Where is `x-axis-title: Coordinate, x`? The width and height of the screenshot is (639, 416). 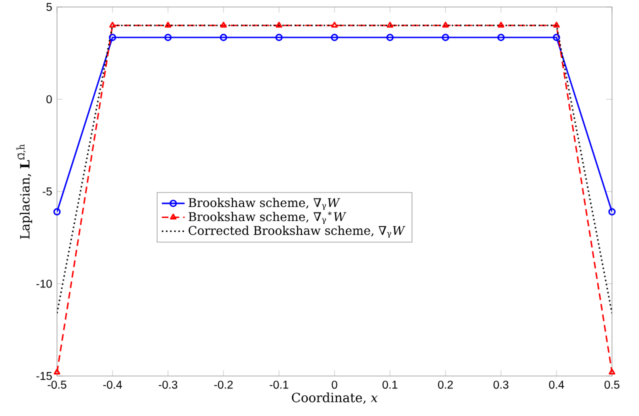
x-axis-title: Coordinate, x is located at coordinates (335, 398).